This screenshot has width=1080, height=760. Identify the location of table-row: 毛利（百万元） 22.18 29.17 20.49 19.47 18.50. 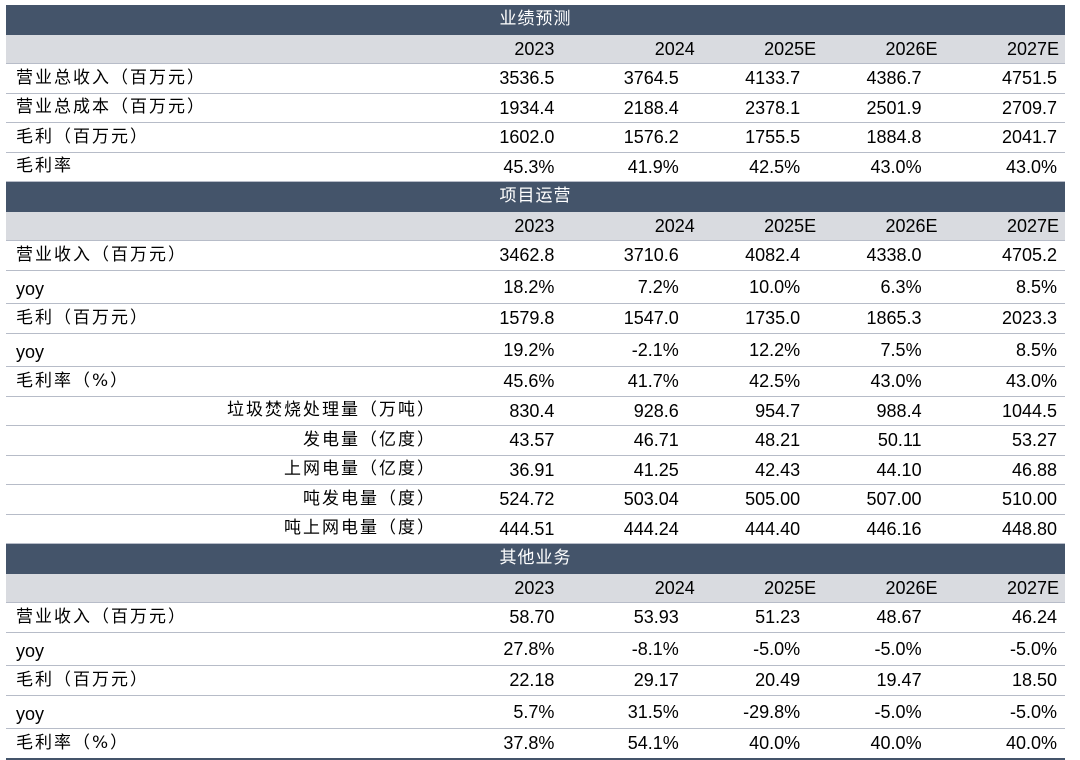
(535, 680).